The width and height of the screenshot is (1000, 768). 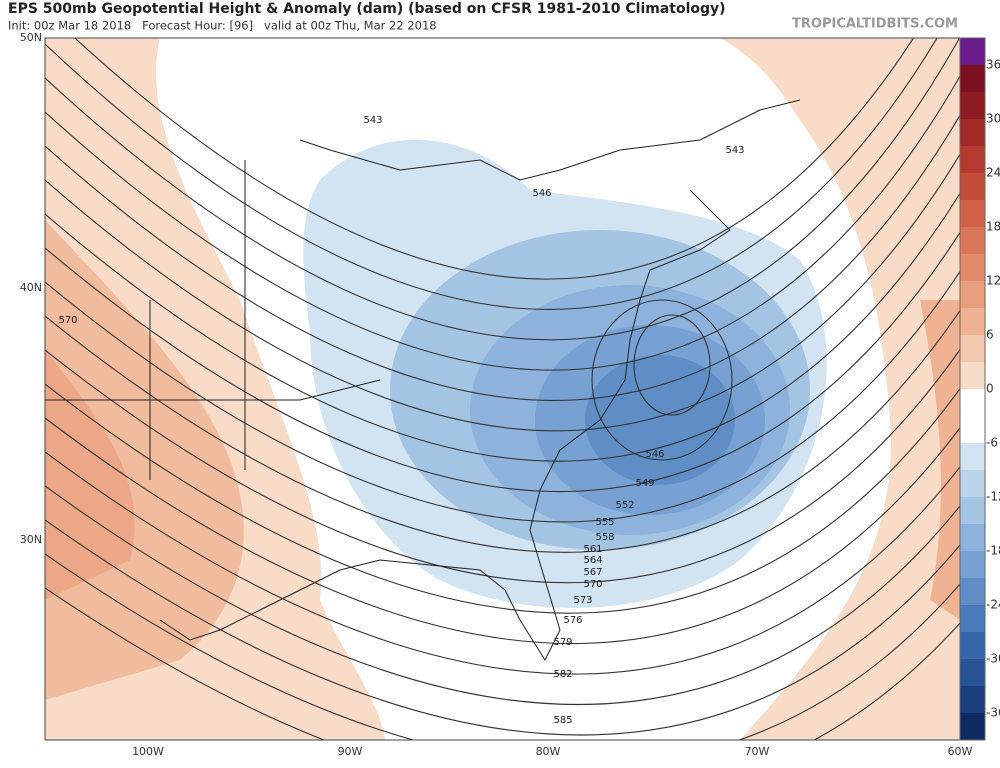 I want to click on contour-label: 573, so click(x=582, y=600).